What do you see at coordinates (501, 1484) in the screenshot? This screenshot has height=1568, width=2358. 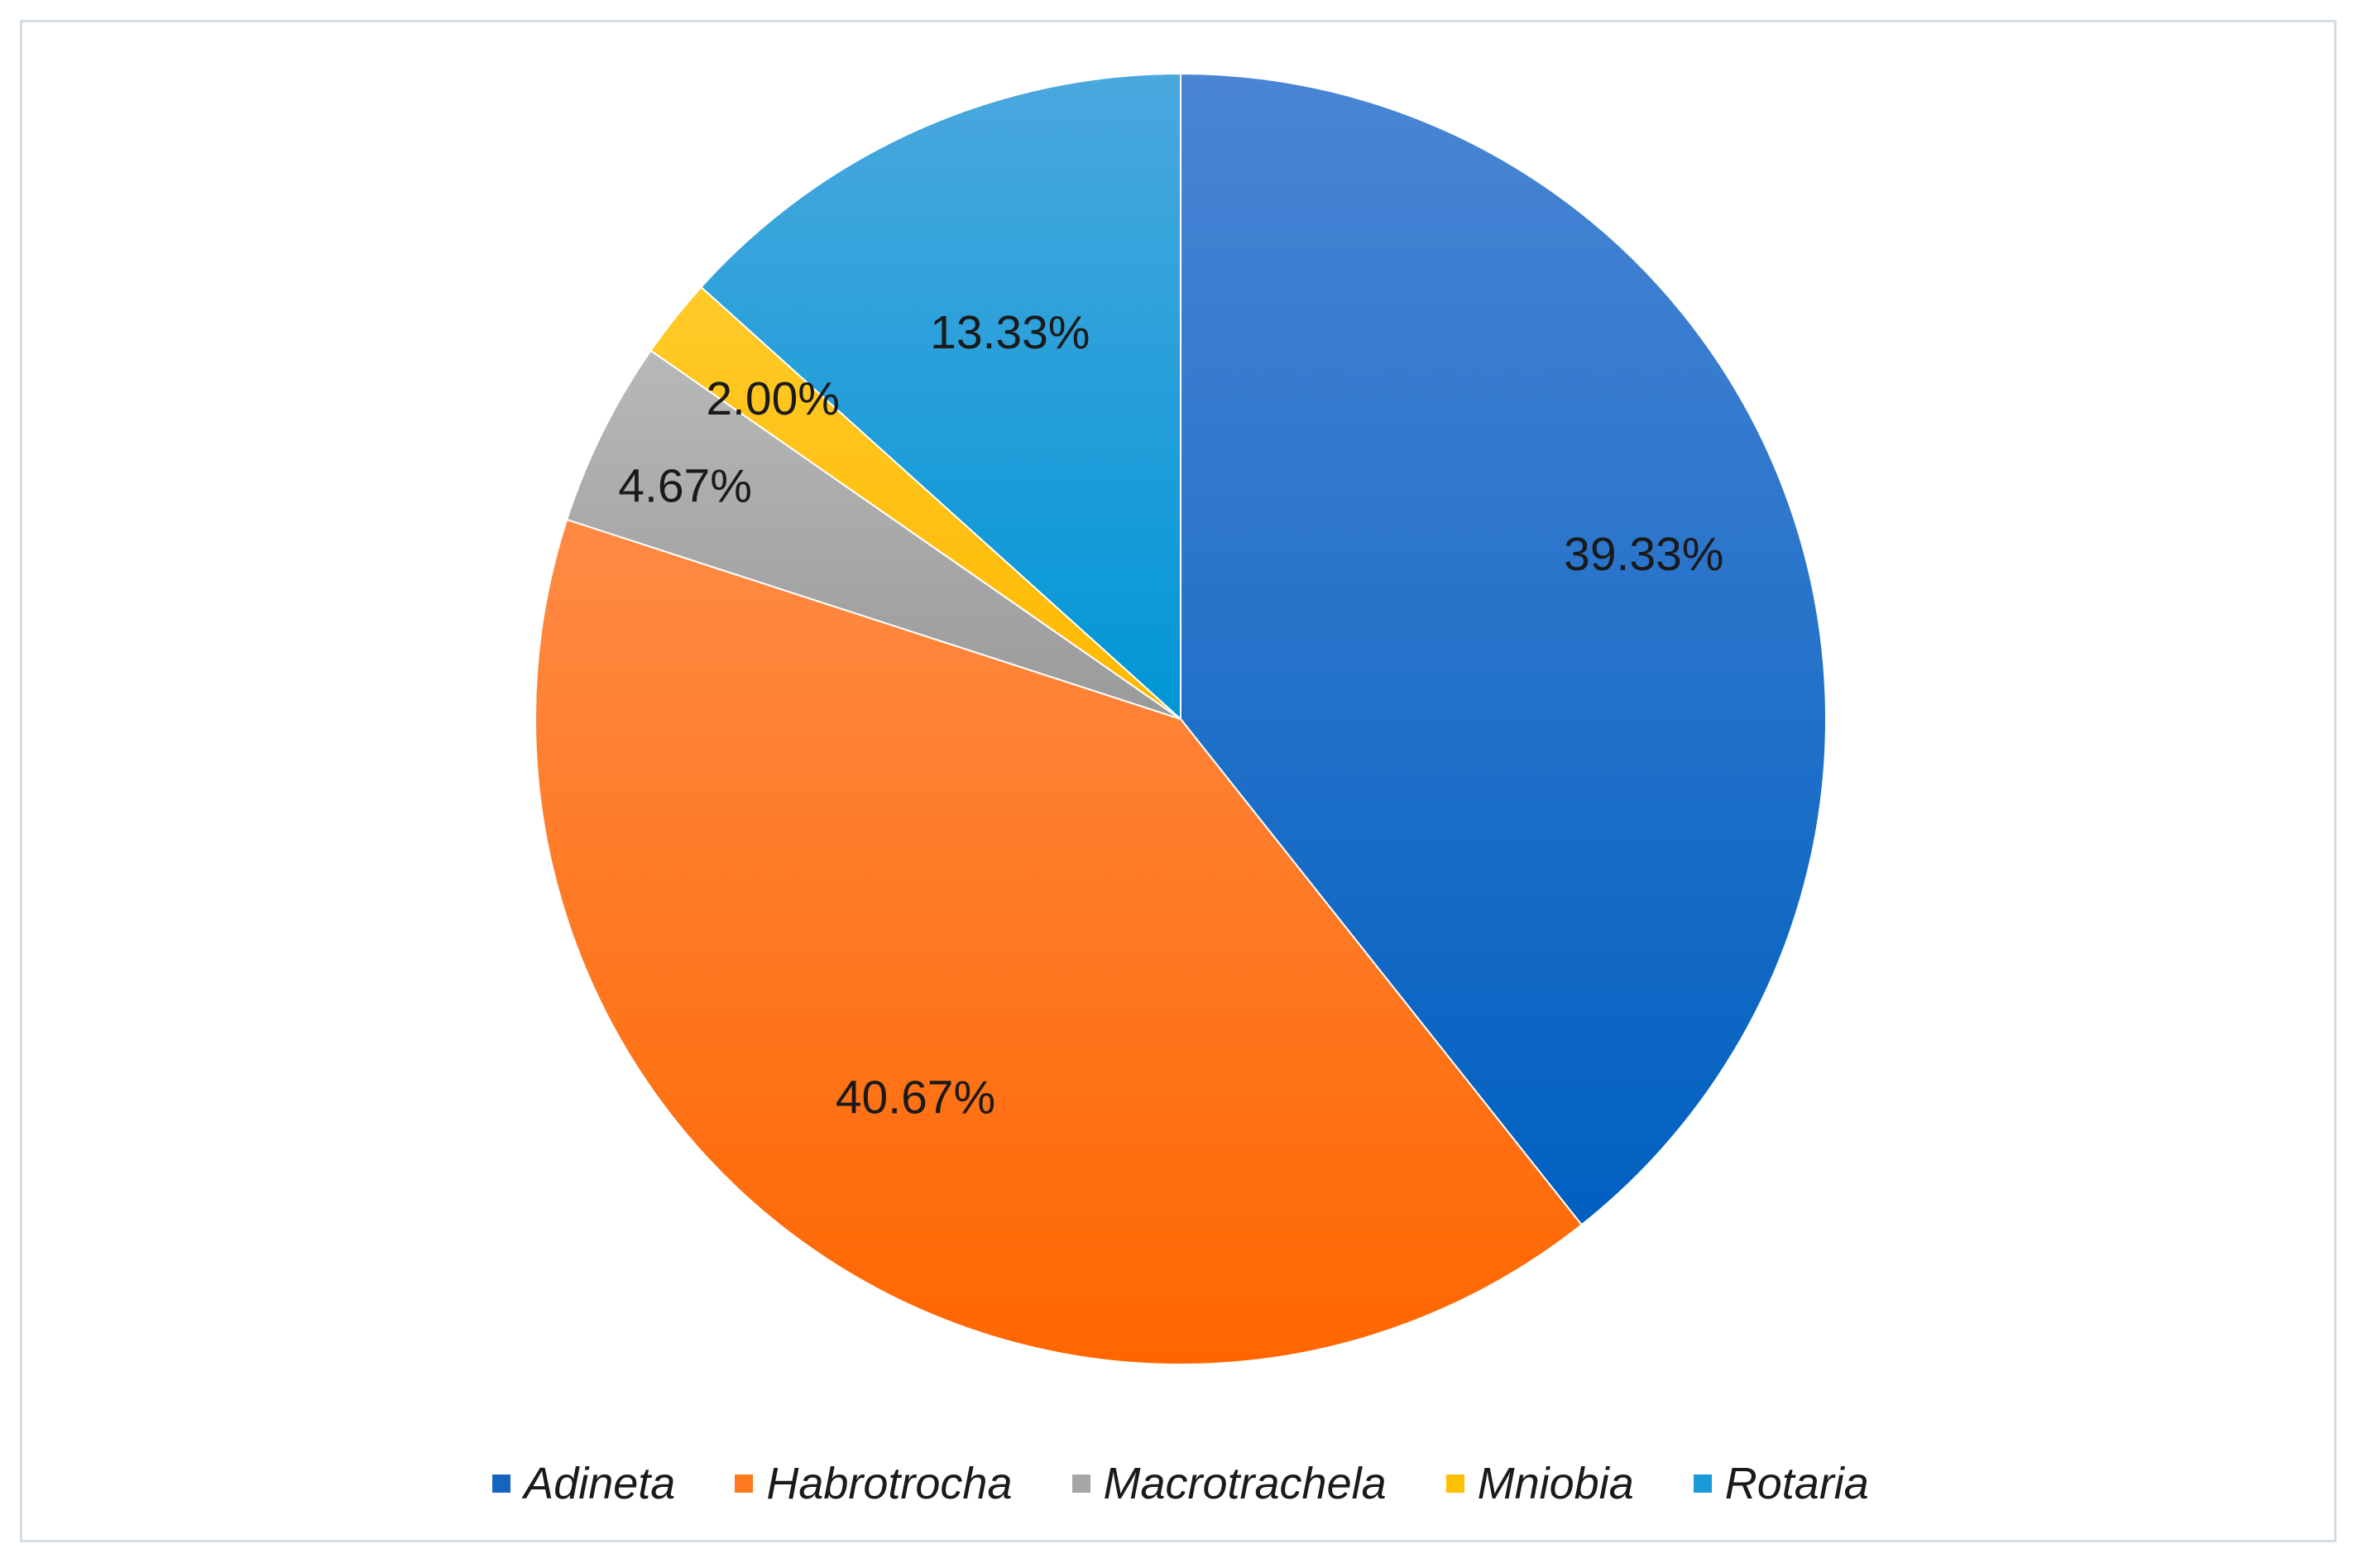 I see `legend-swatch-adineta` at bounding box center [501, 1484].